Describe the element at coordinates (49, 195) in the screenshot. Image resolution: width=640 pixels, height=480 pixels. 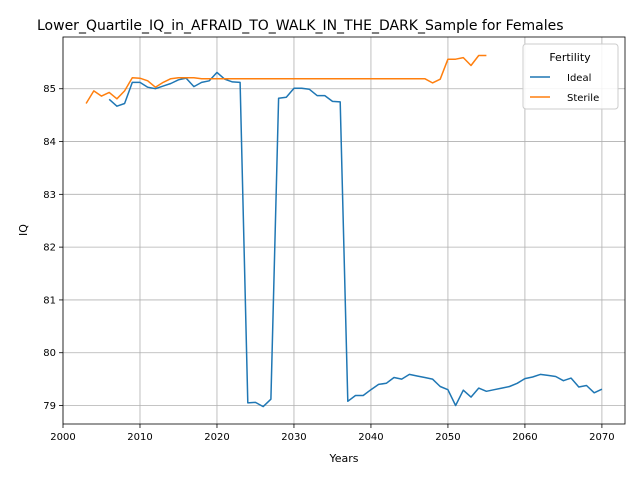
I see `y-tick-label: 83` at that location.